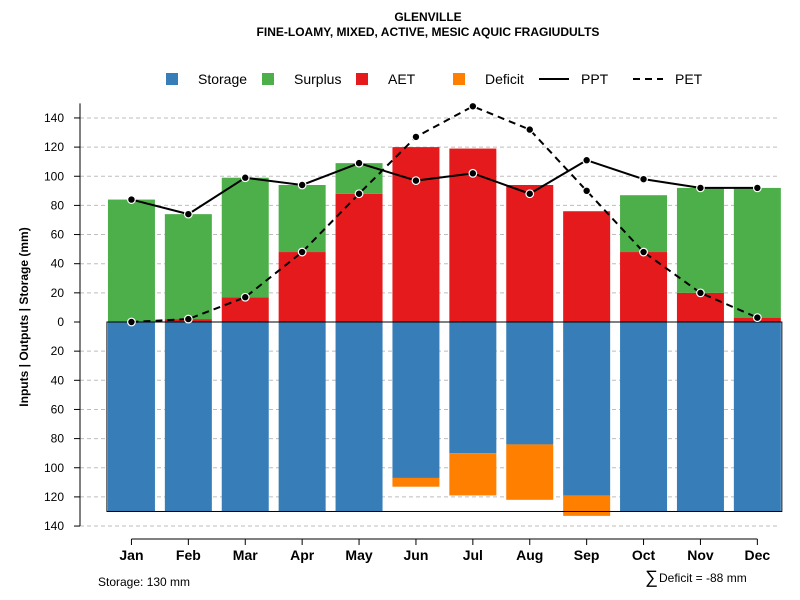 This screenshot has height=600, width=800. I want to click on y-tick-label: 0, so click(60, 322).